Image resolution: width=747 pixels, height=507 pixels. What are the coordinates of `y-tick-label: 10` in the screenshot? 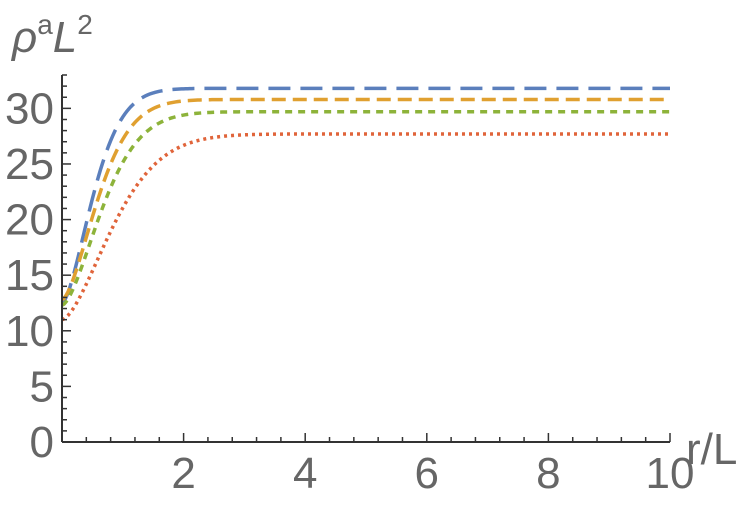 It's located at (29, 331).